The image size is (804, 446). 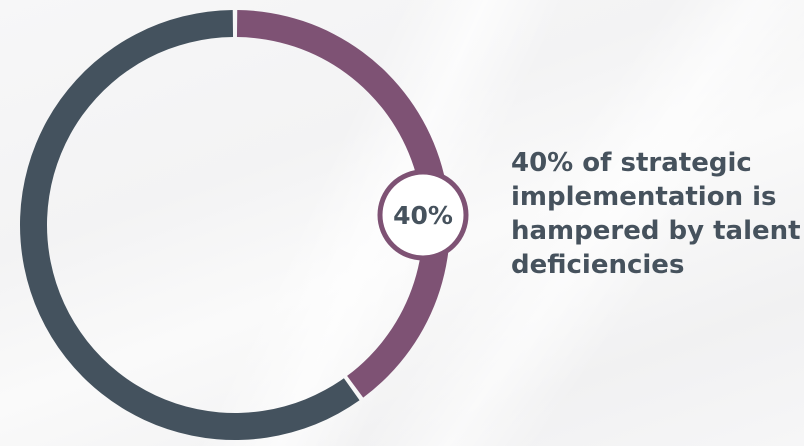 I want to click on center-badge: 40%, so click(x=423, y=215).